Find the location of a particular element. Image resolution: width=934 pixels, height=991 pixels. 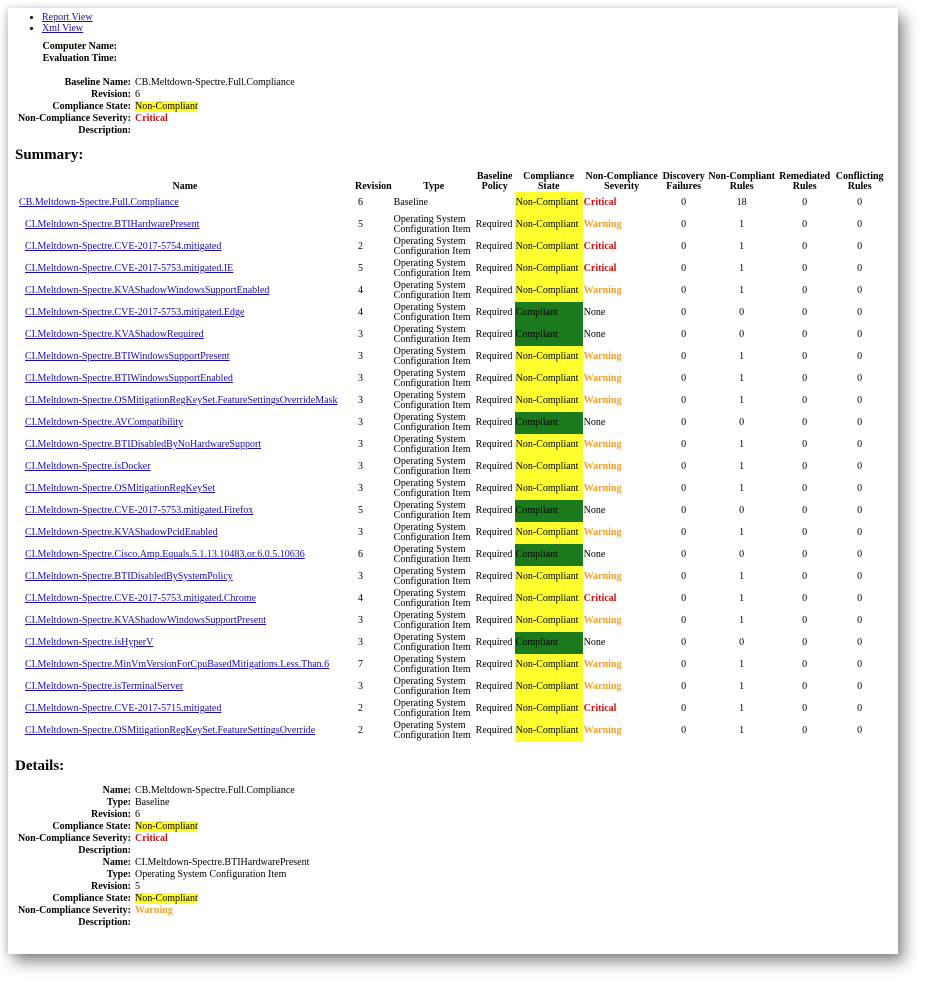

col-severity-label-1: Non-Compliance is located at coordinates (621, 176).